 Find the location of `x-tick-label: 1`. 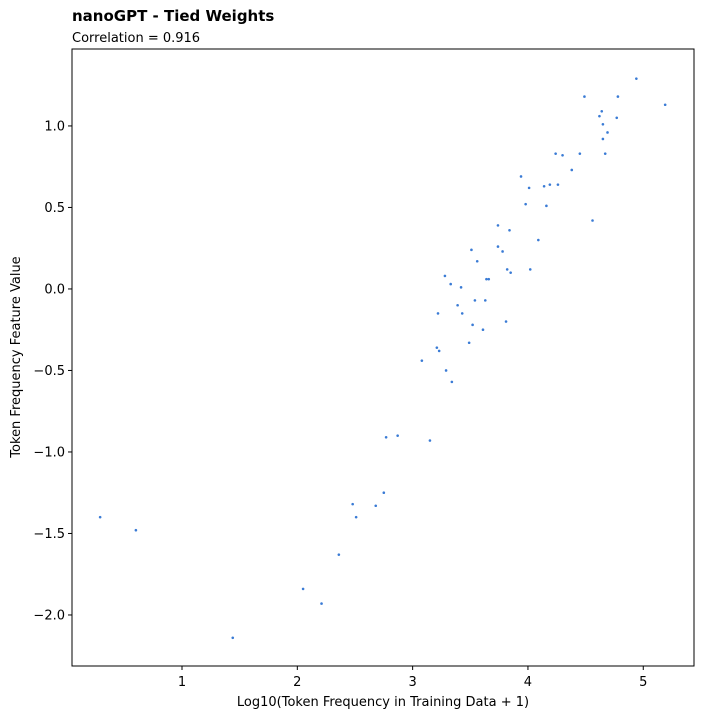

x-tick-label: 1 is located at coordinates (182, 682).